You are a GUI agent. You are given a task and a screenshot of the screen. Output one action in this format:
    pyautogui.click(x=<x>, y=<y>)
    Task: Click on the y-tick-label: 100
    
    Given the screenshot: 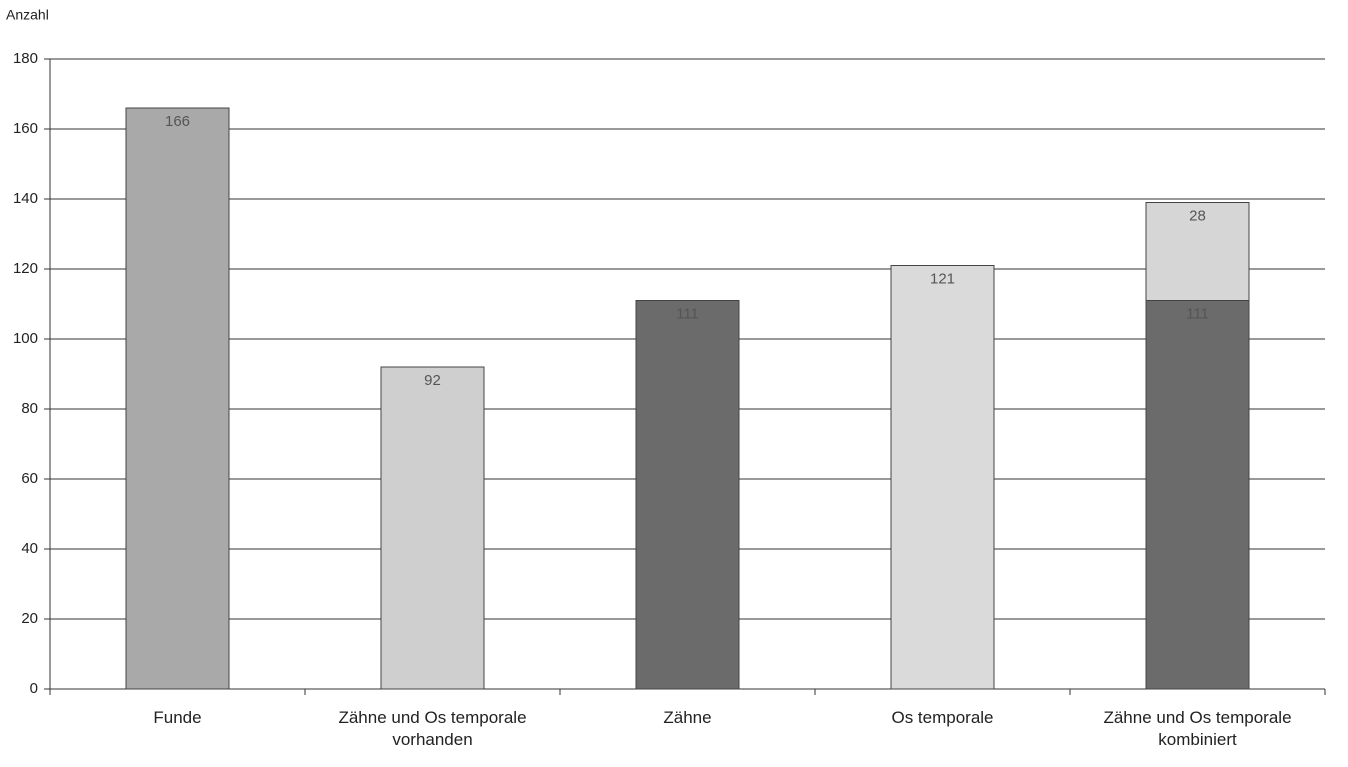 What is the action you would take?
    pyautogui.click(x=25, y=338)
    